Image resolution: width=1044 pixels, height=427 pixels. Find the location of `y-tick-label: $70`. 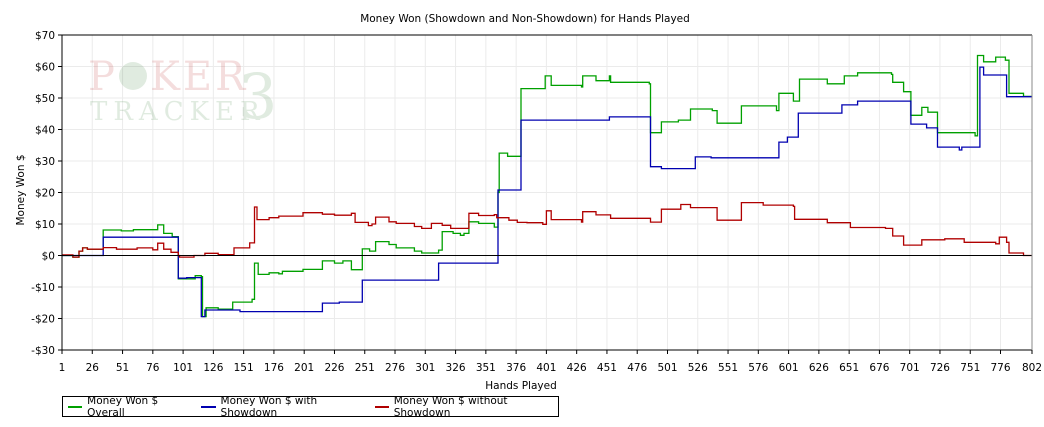

y-tick-label: $70 is located at coordinates (45, 36).